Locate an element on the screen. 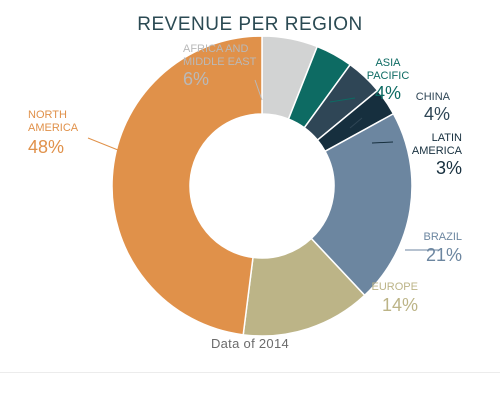  value-label-brazil: 21% is located at coordinates (444, 255).